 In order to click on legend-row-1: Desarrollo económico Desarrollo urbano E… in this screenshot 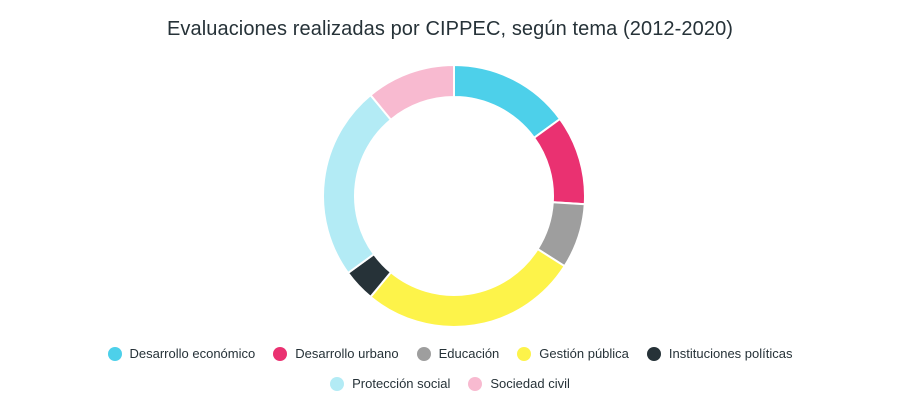, I will do `click(450, 353)`.